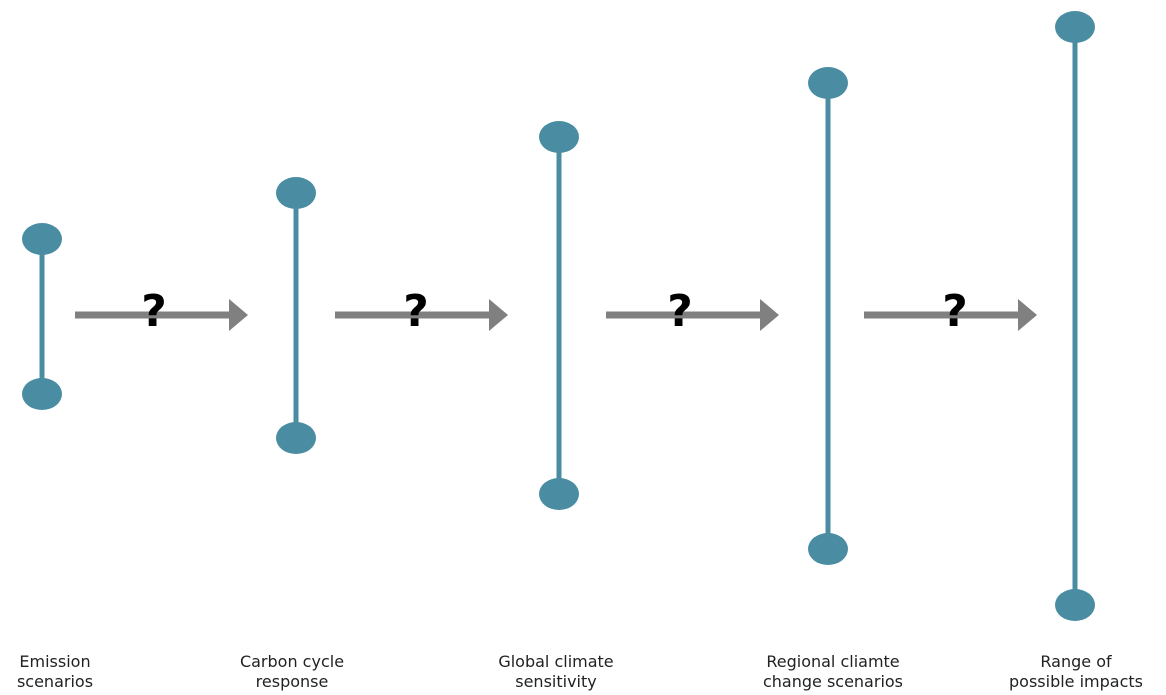  What do you see at coordinates (1076, 661) in the screenshot?
I see `stage-label-line-1: Range of` at bounding box center [1076, 661].